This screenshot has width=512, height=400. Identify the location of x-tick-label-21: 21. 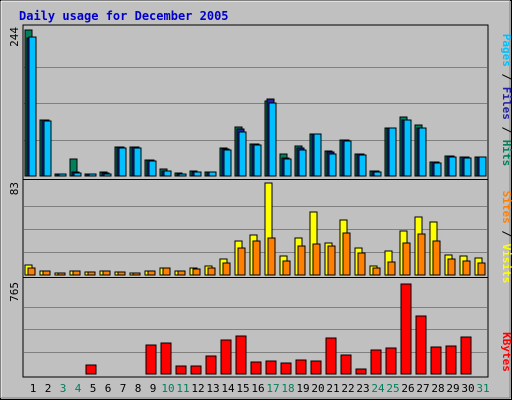
(332, 388).